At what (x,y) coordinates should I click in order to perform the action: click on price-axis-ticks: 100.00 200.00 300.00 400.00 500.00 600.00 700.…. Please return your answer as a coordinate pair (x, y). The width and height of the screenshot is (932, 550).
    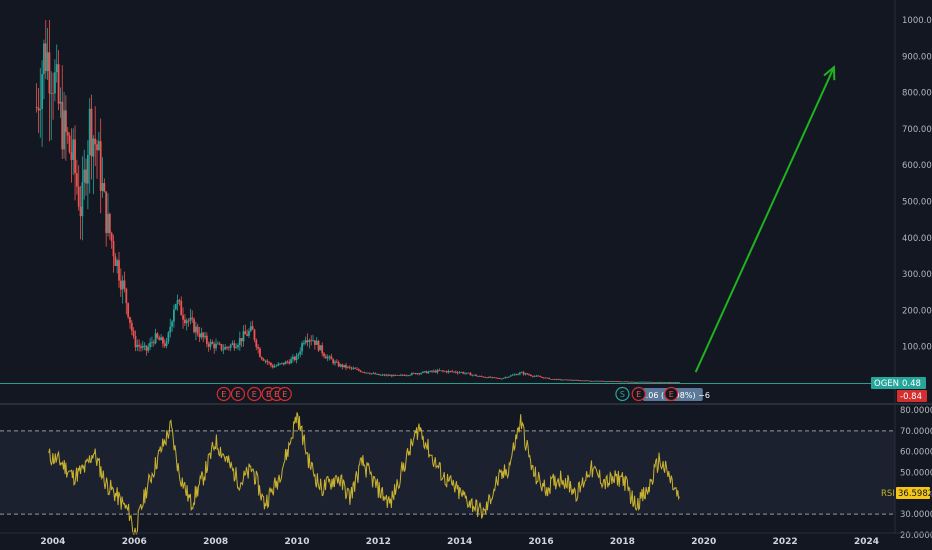
    Looking at the image, I should click on (917, 184).